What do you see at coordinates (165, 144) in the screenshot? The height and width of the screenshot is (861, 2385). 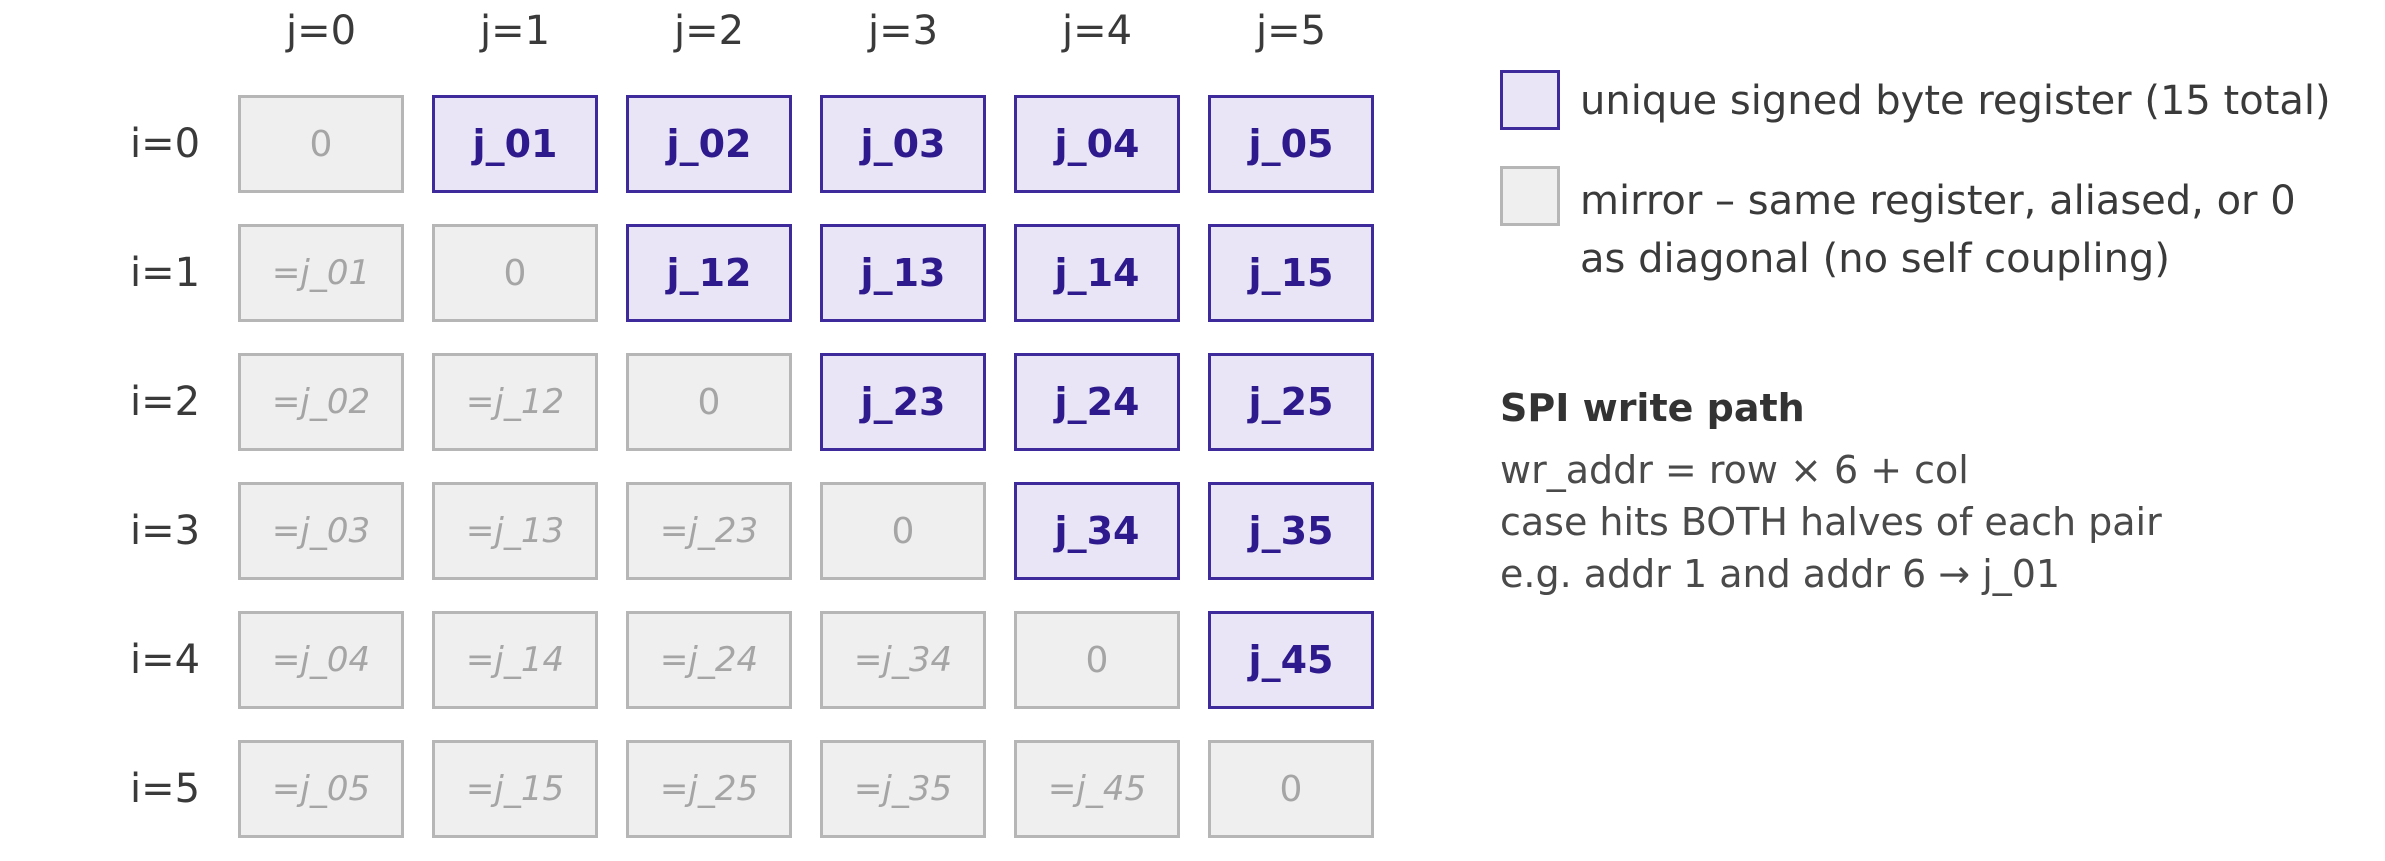 I see `row-header: i=0` at bounding box center [165, 144].